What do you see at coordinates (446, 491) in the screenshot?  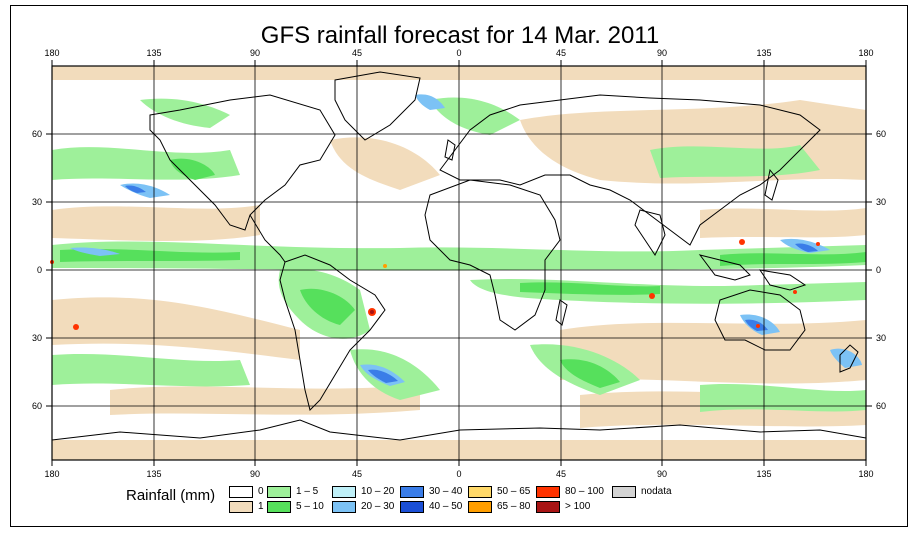 I see `legend-label-6: 30 – 40` at bounding box center [446, 491].